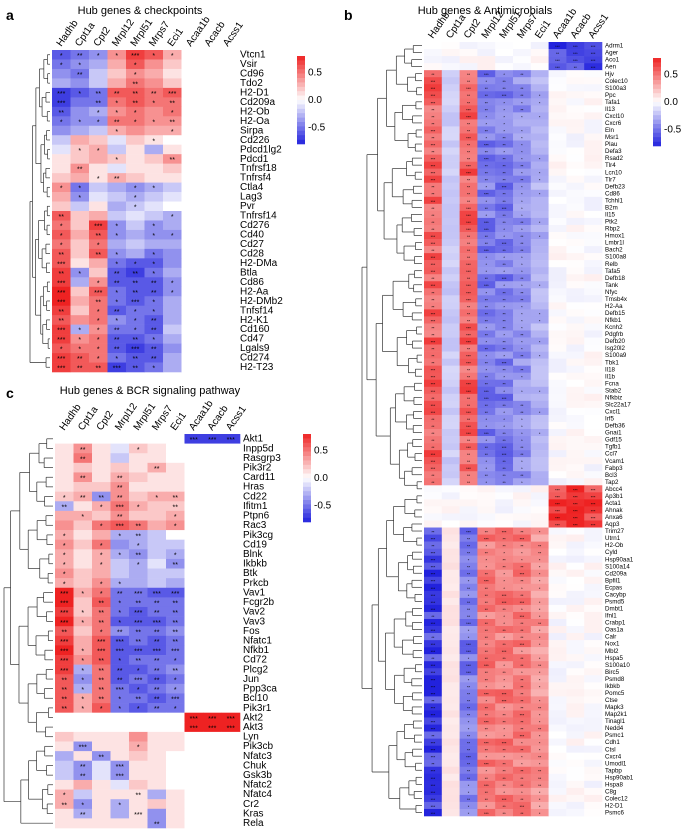 This screenshot has width=685, height=831. Describe the element at coordinates (249, 64) in the screenshot. I see `row-label-Vsir: Vsir` at that location.